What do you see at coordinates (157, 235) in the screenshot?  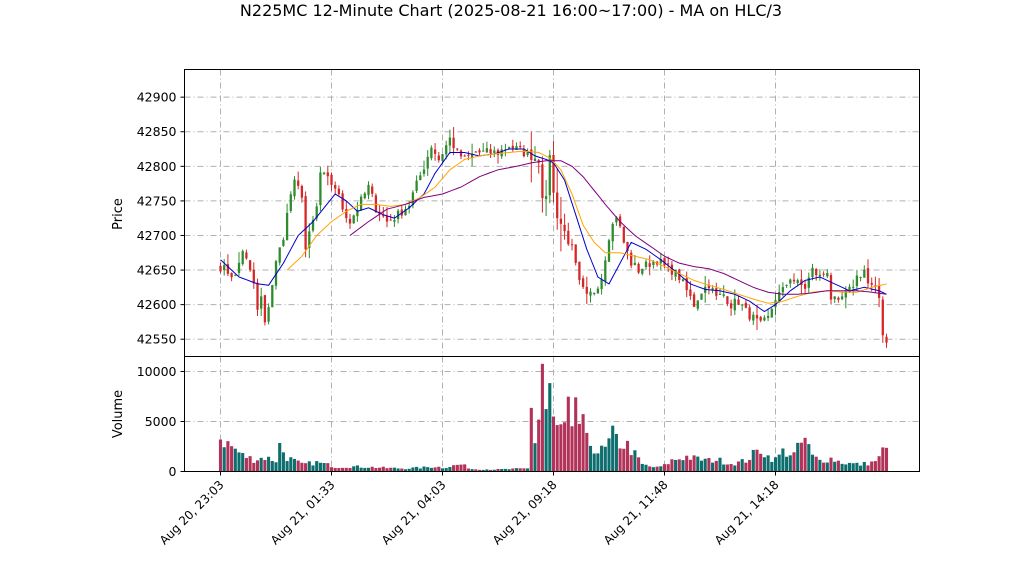 I see `price-y-tick-label: 42700` at bounding box center [157, 235].